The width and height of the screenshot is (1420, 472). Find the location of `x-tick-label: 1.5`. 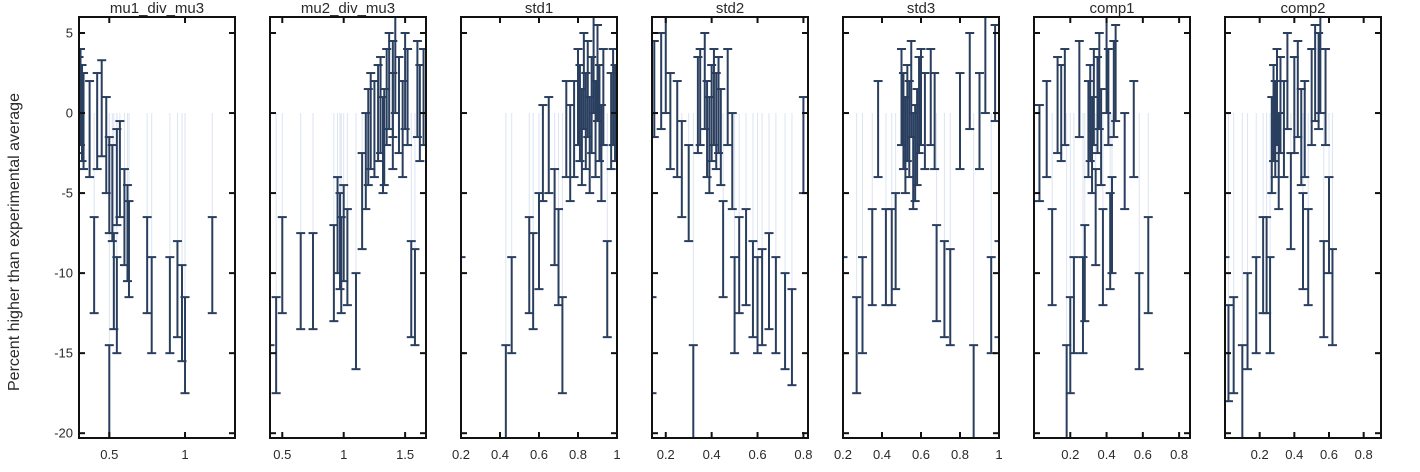

x-tick-label: 1.5 is located at coordinates (405, 454).